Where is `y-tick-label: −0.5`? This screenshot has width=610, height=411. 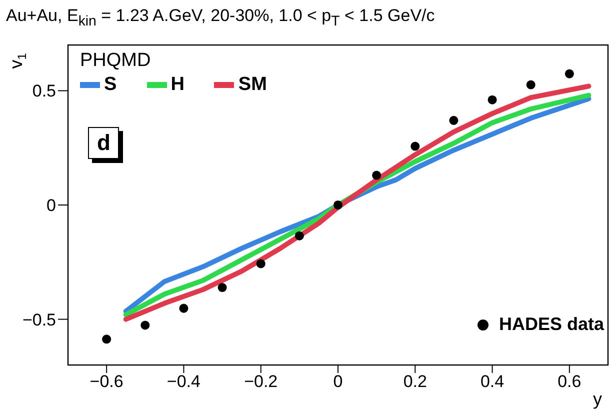
y-tick-label: −0.5 is located at coordinates (39, 320).